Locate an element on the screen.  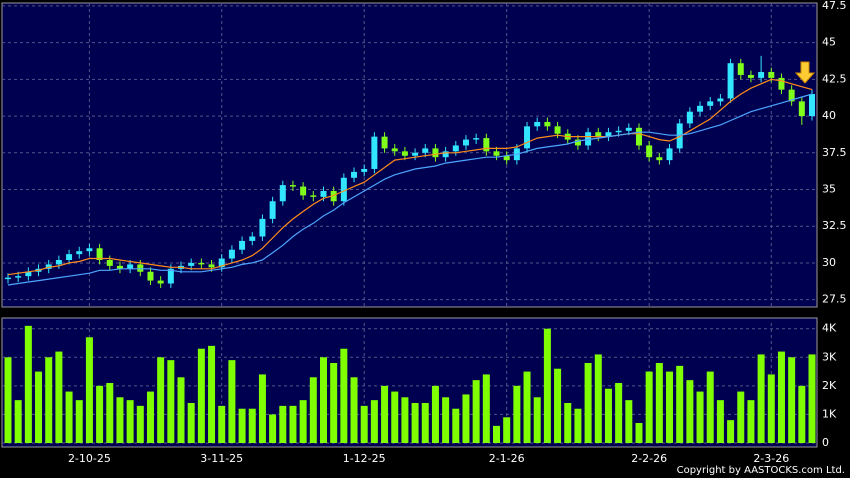
latest-arrow is located at coordinates (805, 72).